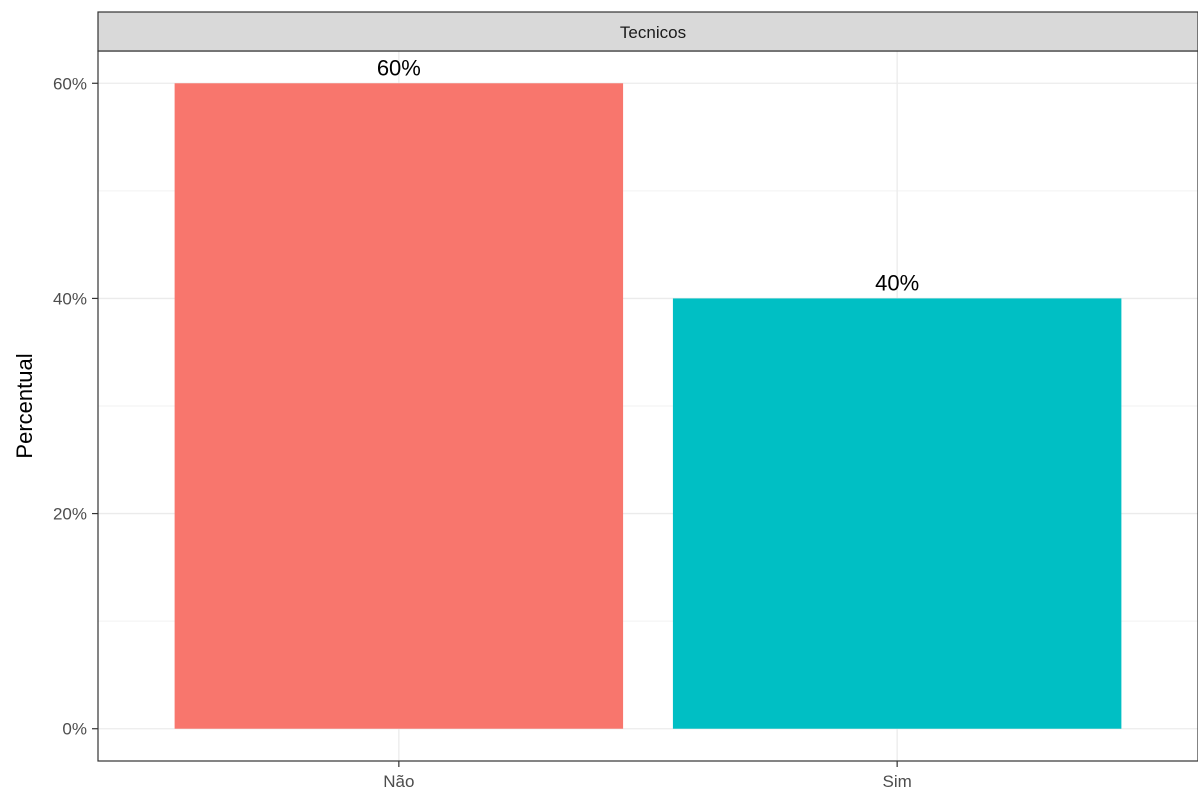 The height and width of the screenshot is (791, 1198). I want to click on y-axis-title: Percentual, so click(24, 405).